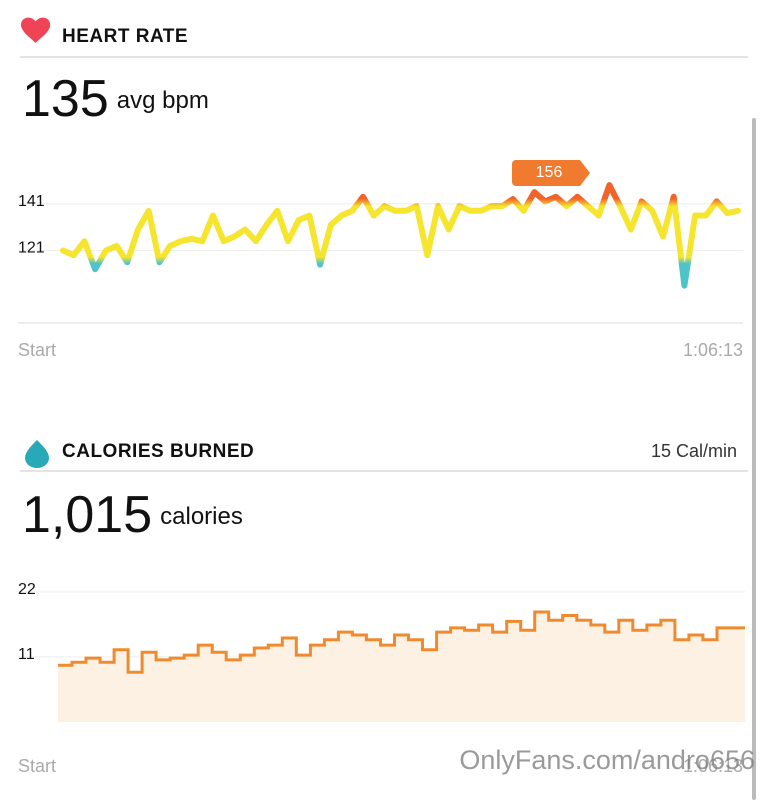  Describe the element at coordinates (163, 100) in the screenshot. I see `avg-unit: avg bpm` at that location.